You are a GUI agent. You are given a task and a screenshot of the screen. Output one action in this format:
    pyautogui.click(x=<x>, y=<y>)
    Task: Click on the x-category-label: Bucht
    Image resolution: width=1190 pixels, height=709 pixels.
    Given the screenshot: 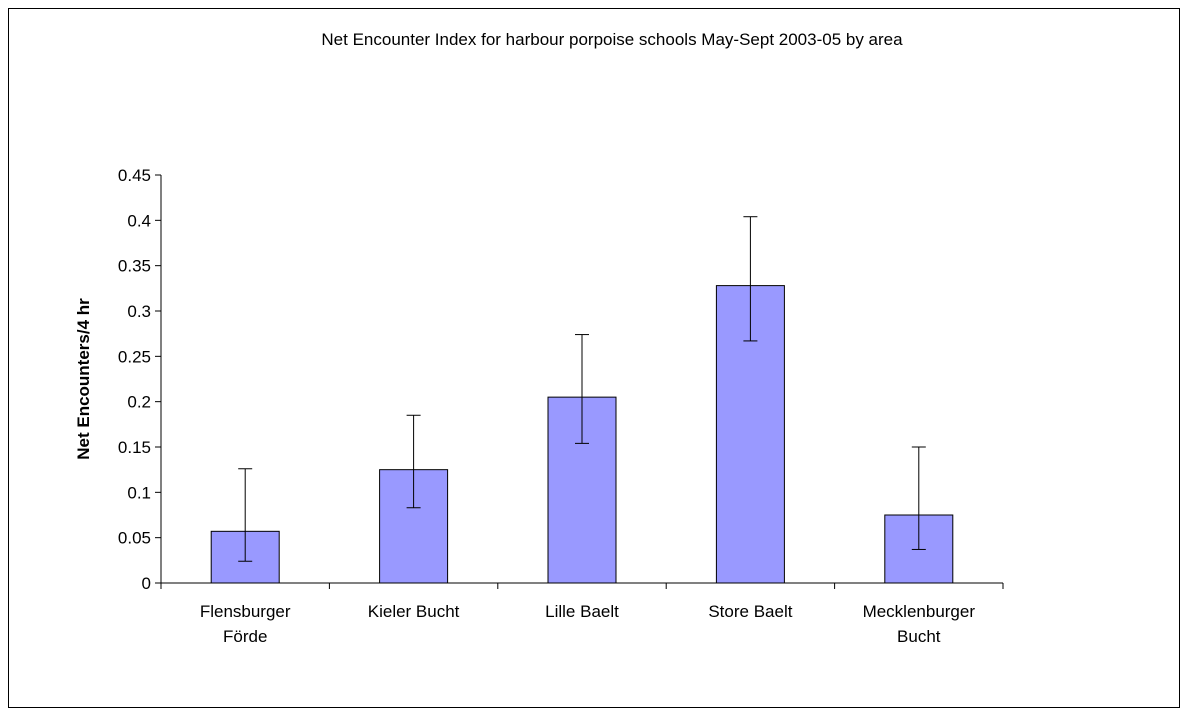 What is the action you would take?
    pyautogui.click(x=919, y=636)
    